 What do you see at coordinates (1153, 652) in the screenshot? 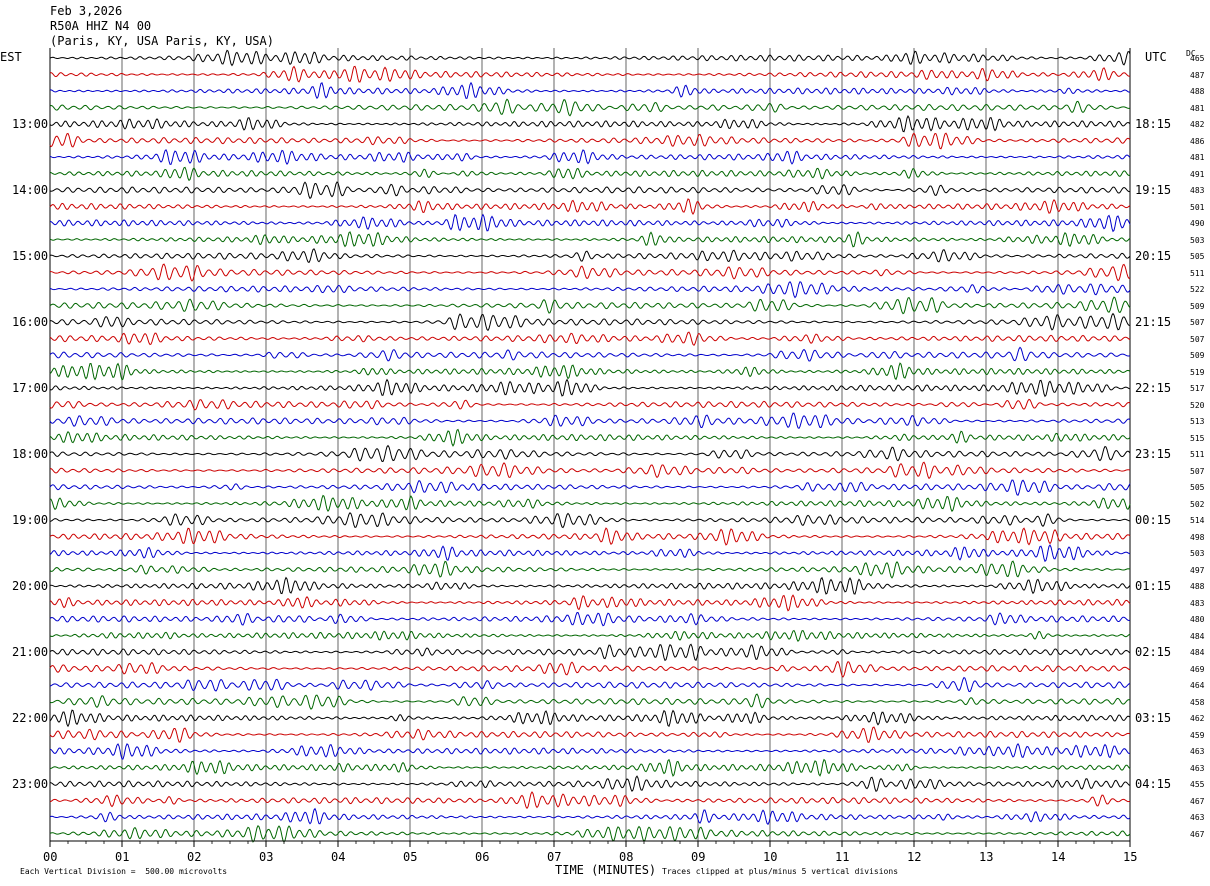
I see `right-hour-label: 02:15` at bounding box center [1153, 652].